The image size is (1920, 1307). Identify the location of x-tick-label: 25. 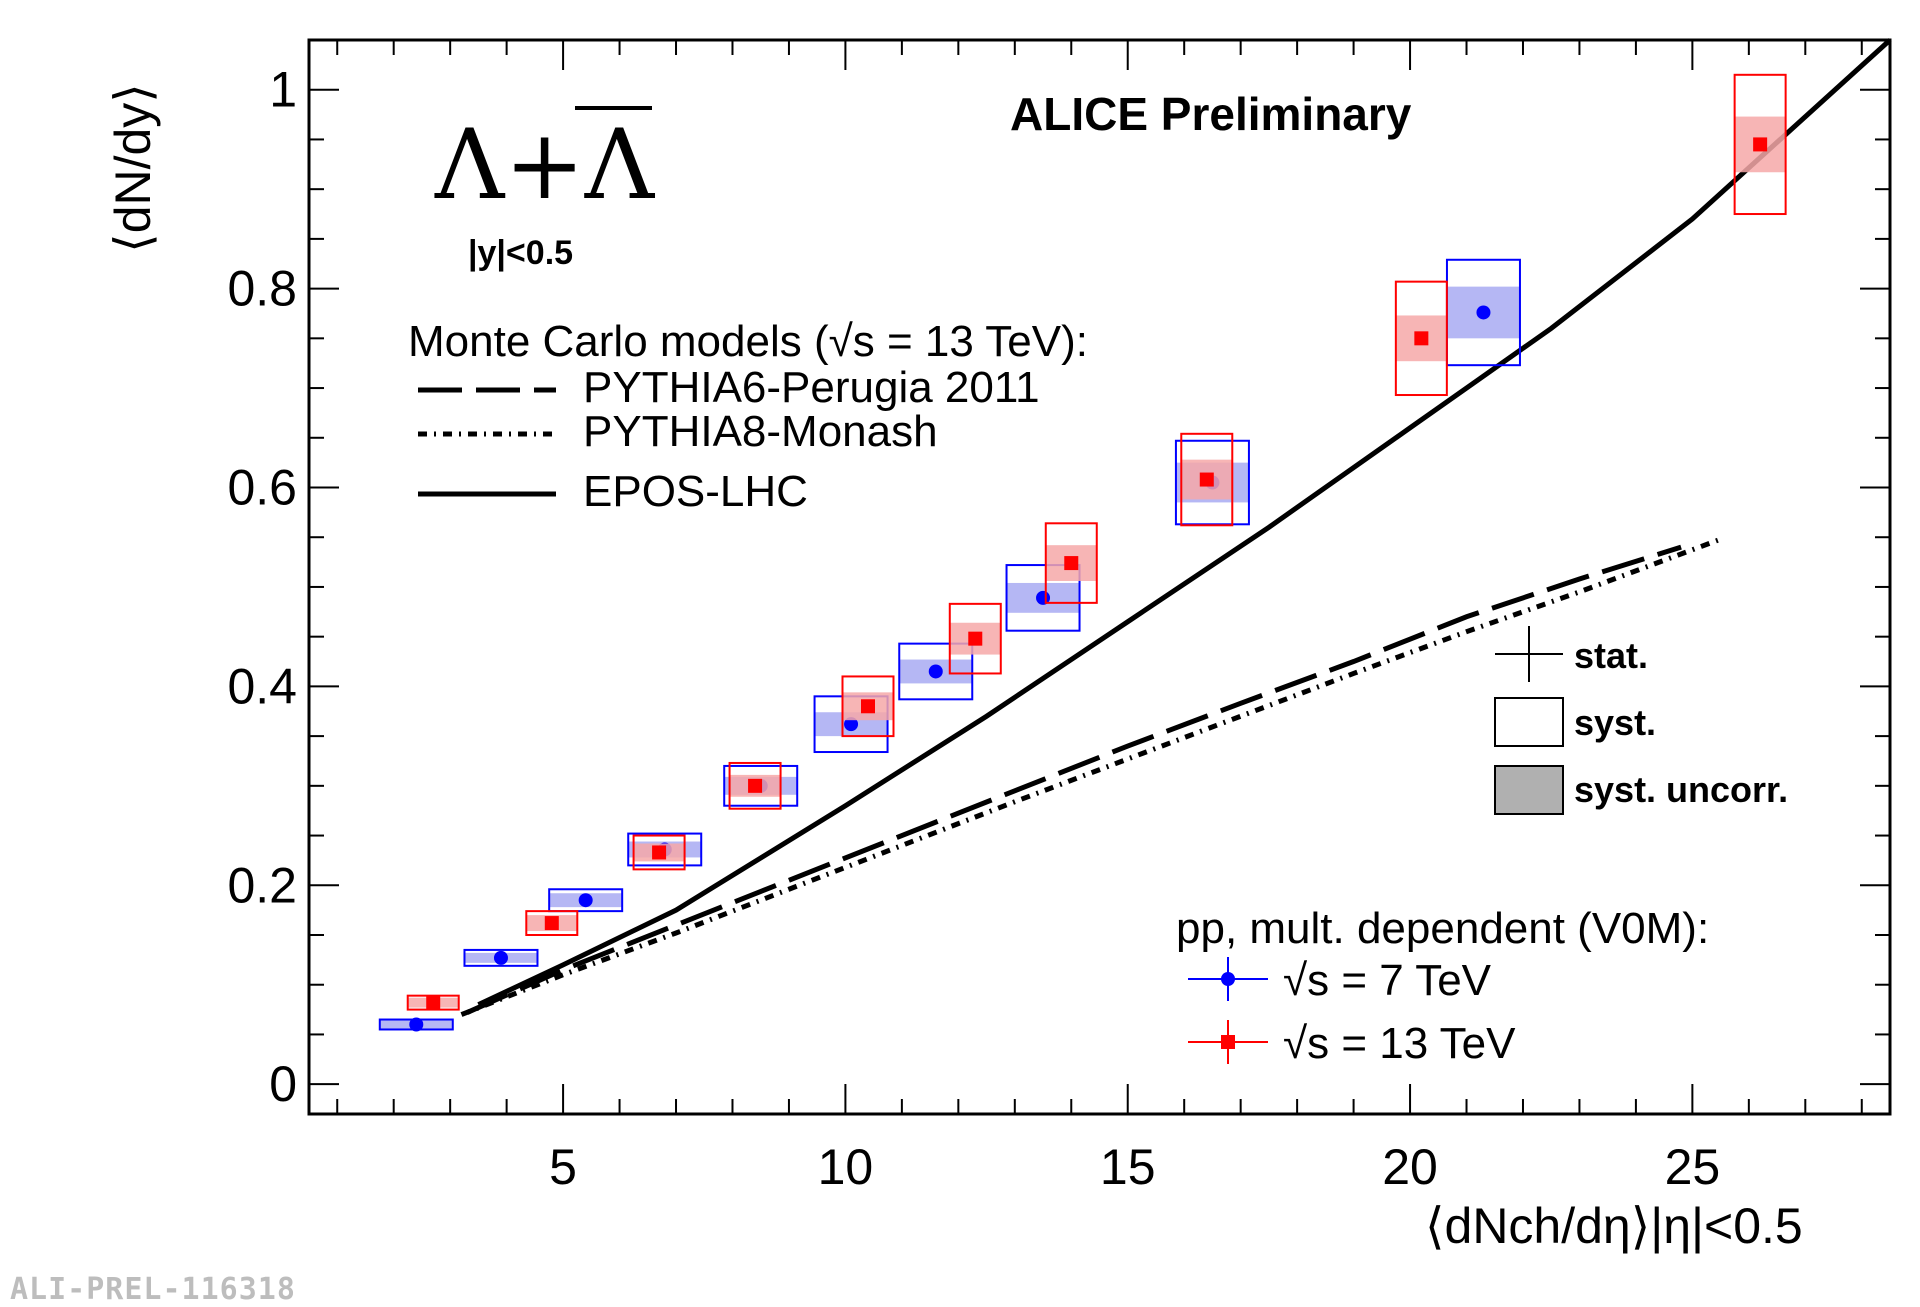
(1693, 1167).